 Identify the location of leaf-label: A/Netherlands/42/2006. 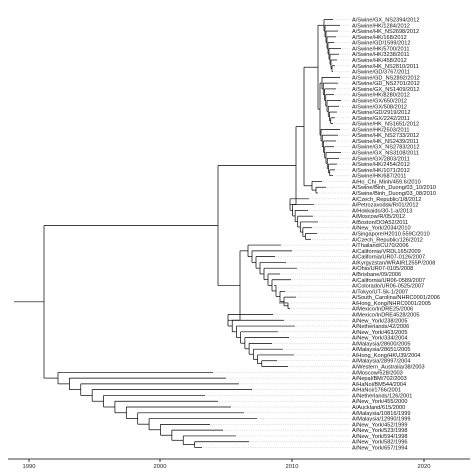
(380, 327).